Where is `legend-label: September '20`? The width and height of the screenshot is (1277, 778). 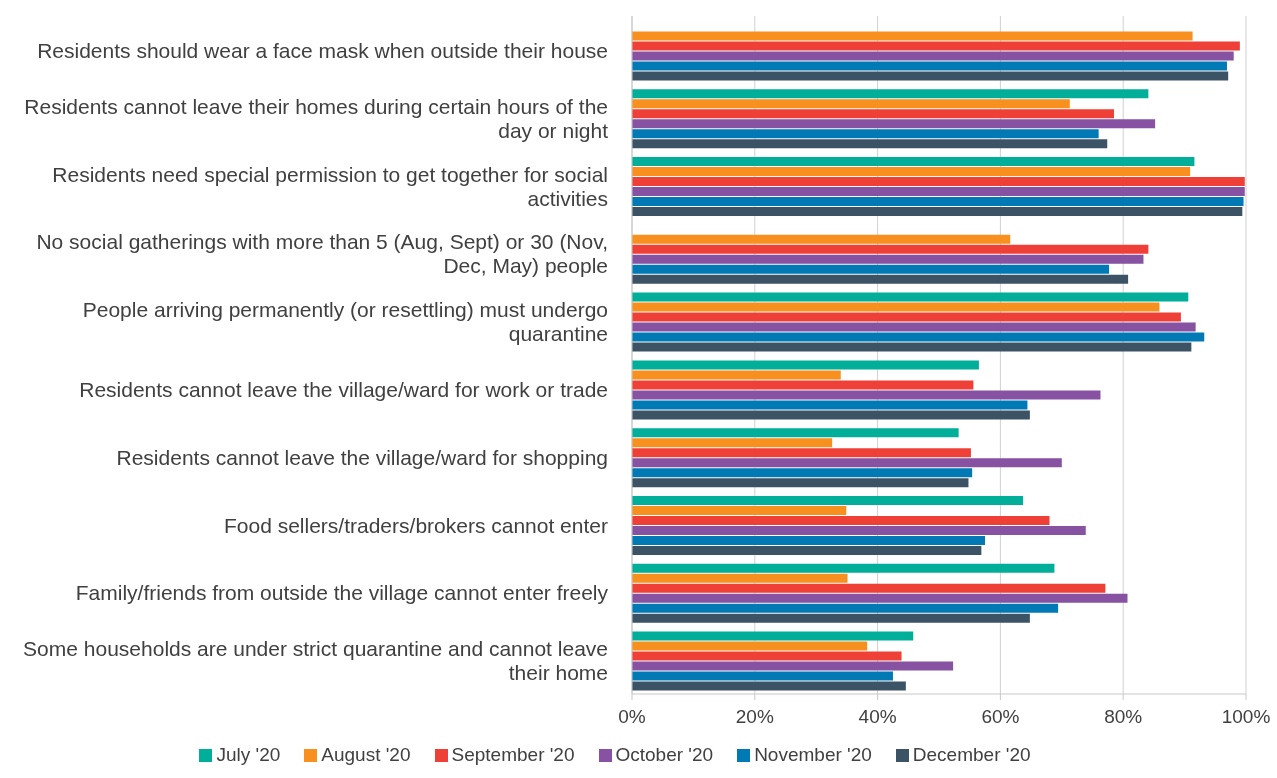
legend-label: September '20 is located at coordinates (513, 754).